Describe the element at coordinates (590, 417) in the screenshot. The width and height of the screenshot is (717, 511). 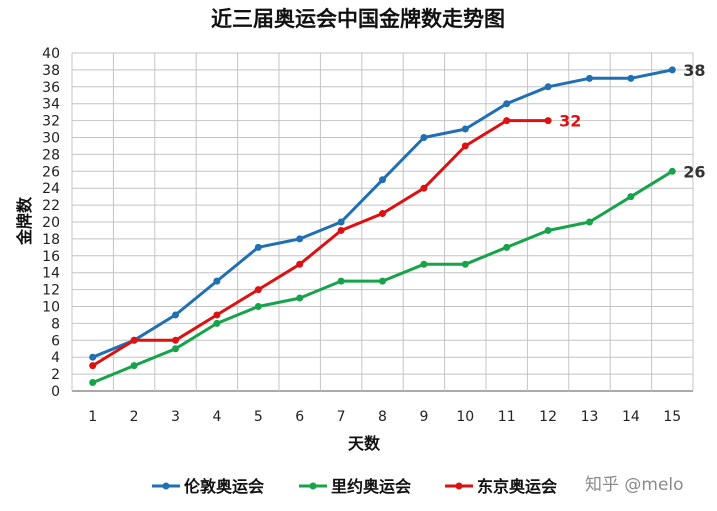
I see `x-tick-label: 13` at that location.